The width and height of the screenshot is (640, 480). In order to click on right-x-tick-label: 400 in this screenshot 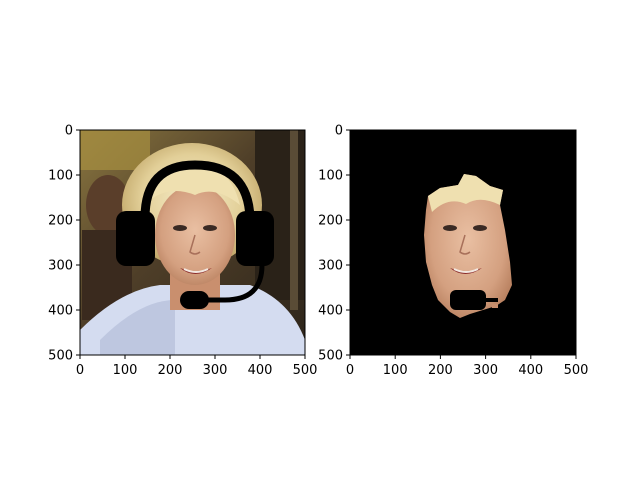, I will do `click(530, 370)`.